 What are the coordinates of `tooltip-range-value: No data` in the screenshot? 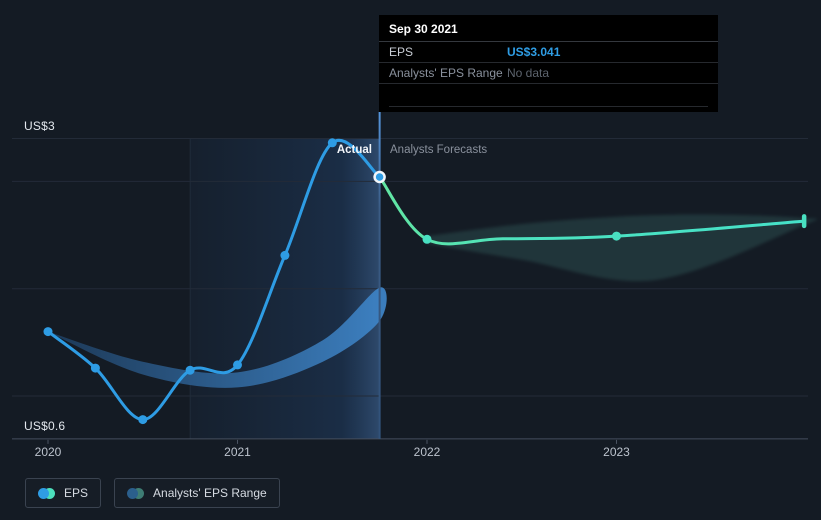 It's located at (528, 73).